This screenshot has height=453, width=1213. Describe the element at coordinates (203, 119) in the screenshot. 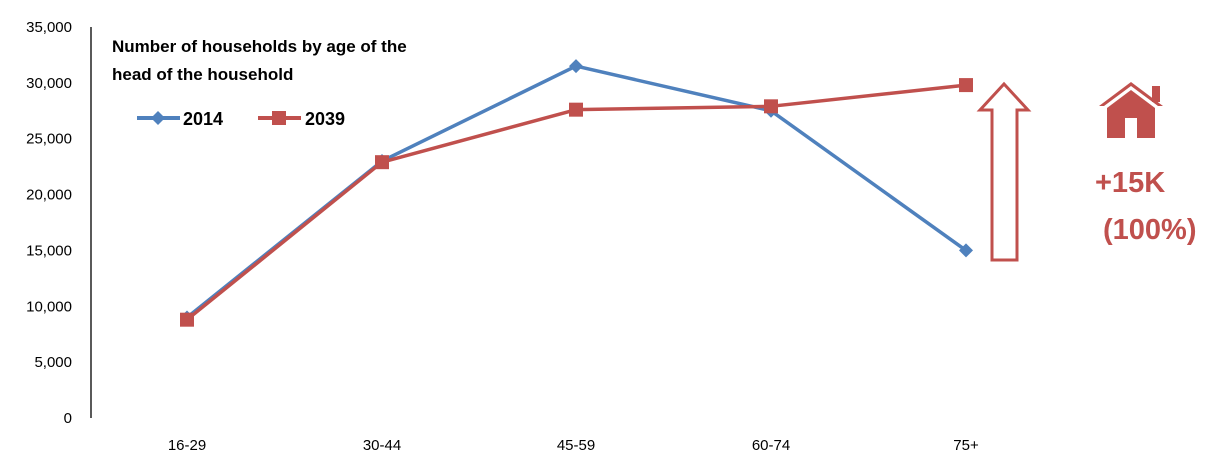

I see `legend-label-2014: 2014` at that location.